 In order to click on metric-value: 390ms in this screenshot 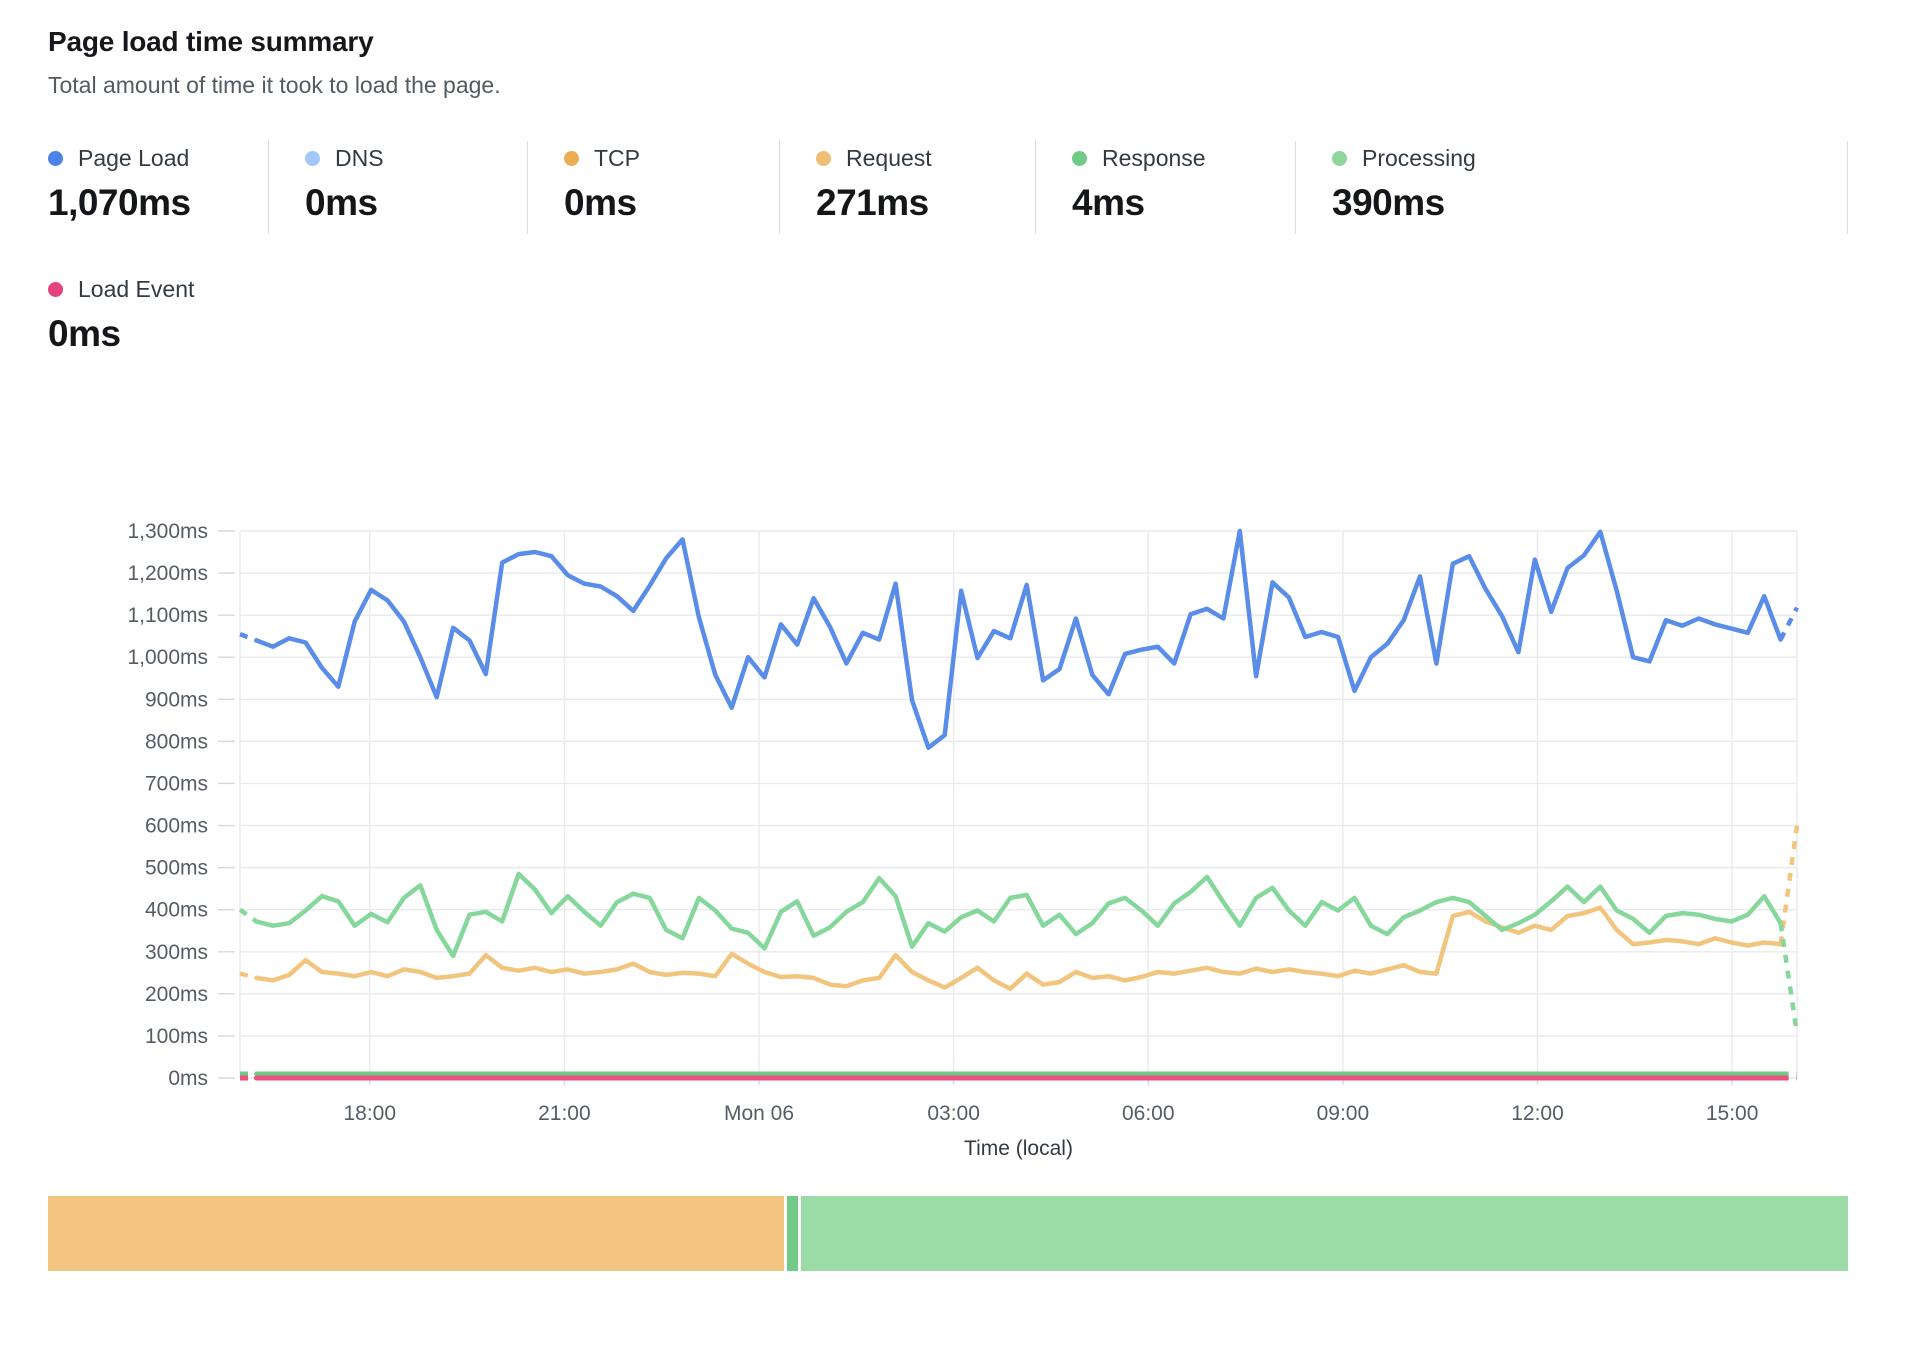, I will do `click(1388, 202)`.